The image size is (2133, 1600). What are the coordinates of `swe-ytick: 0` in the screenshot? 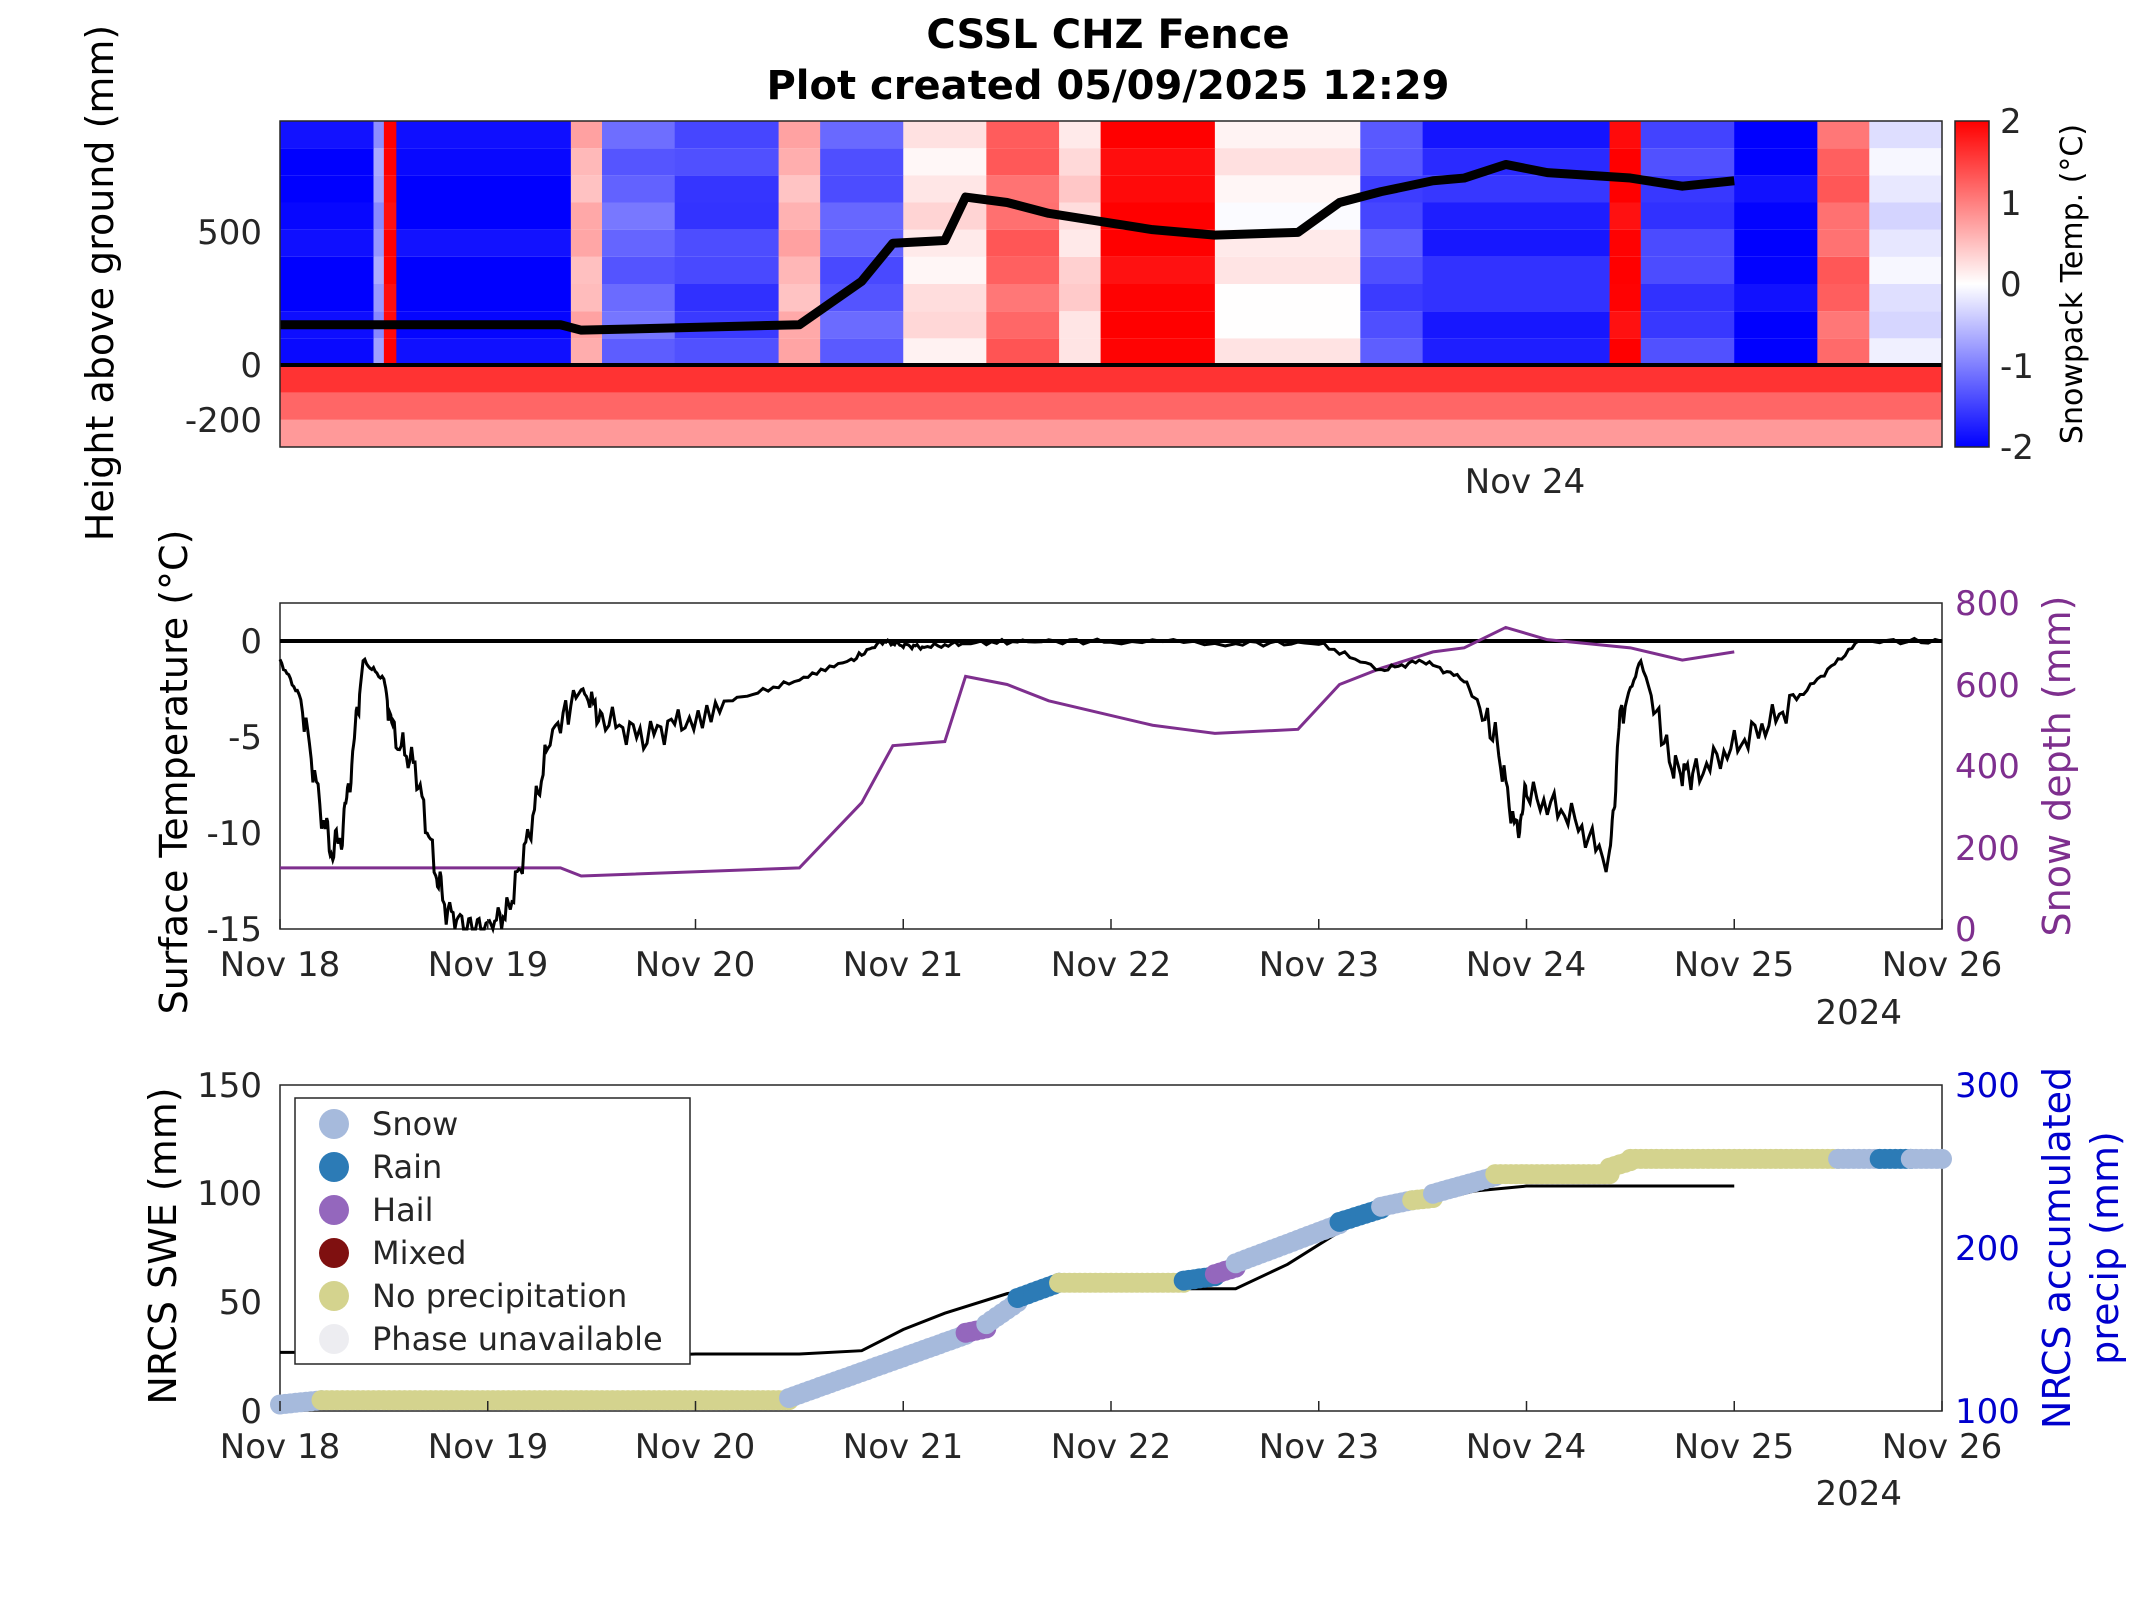 It's located at (251, 1412).